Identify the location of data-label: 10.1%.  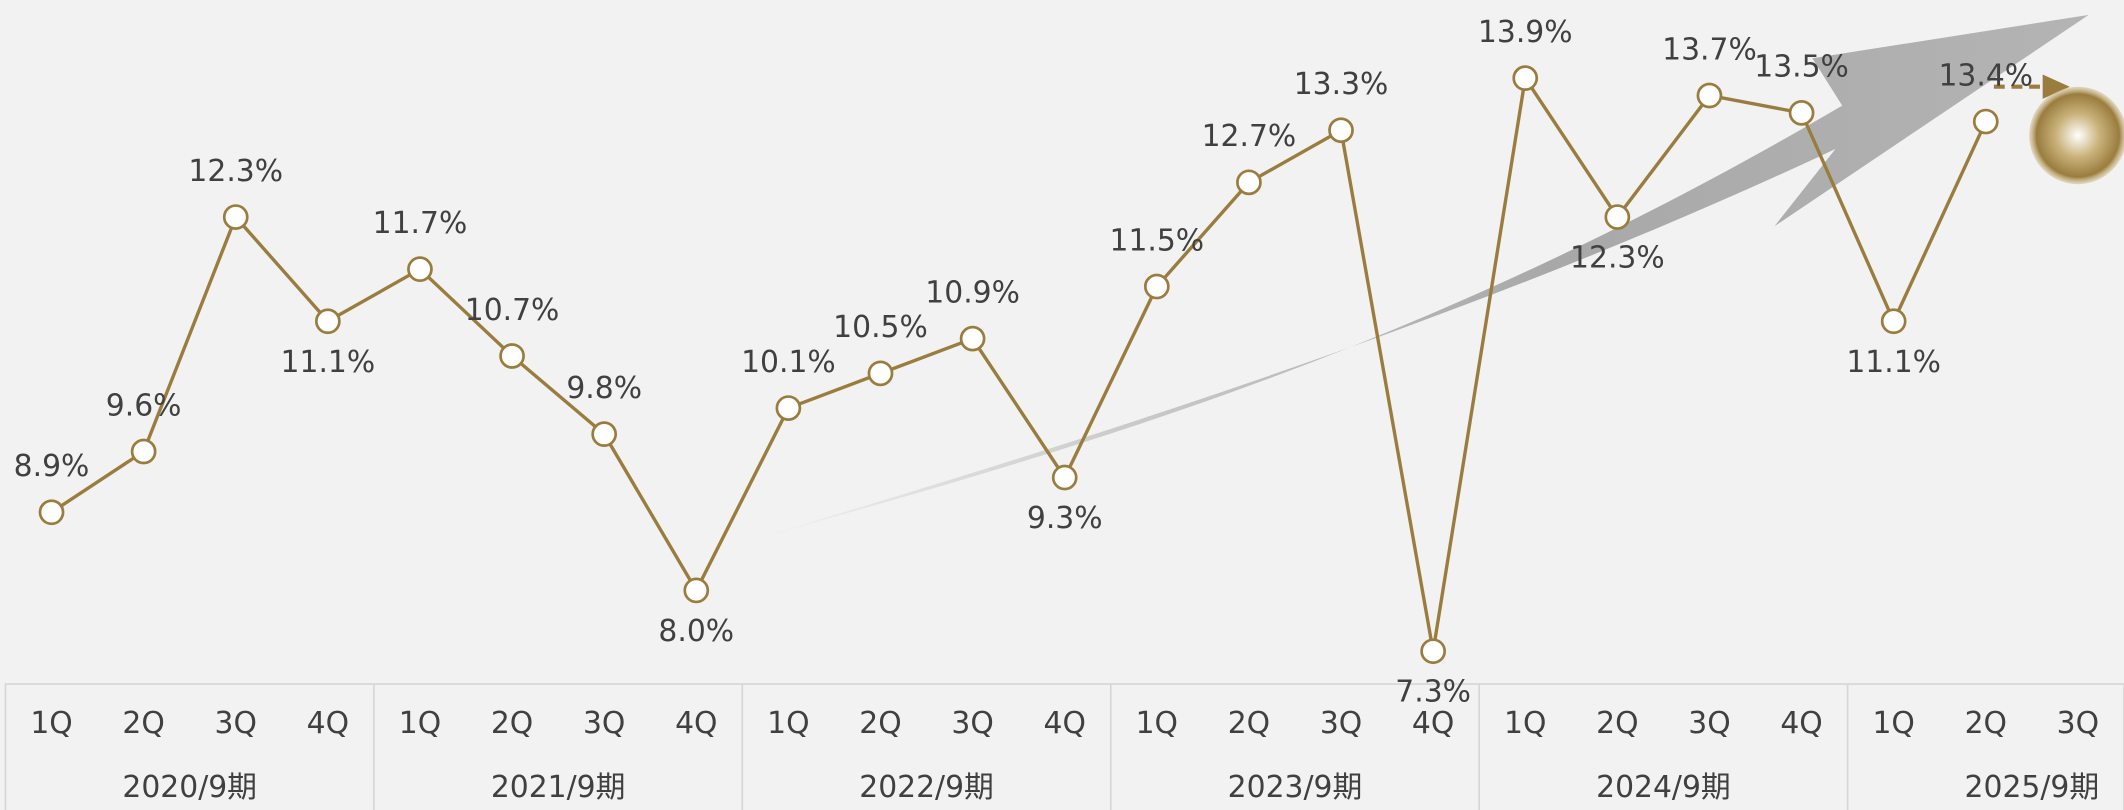
(788, 362).